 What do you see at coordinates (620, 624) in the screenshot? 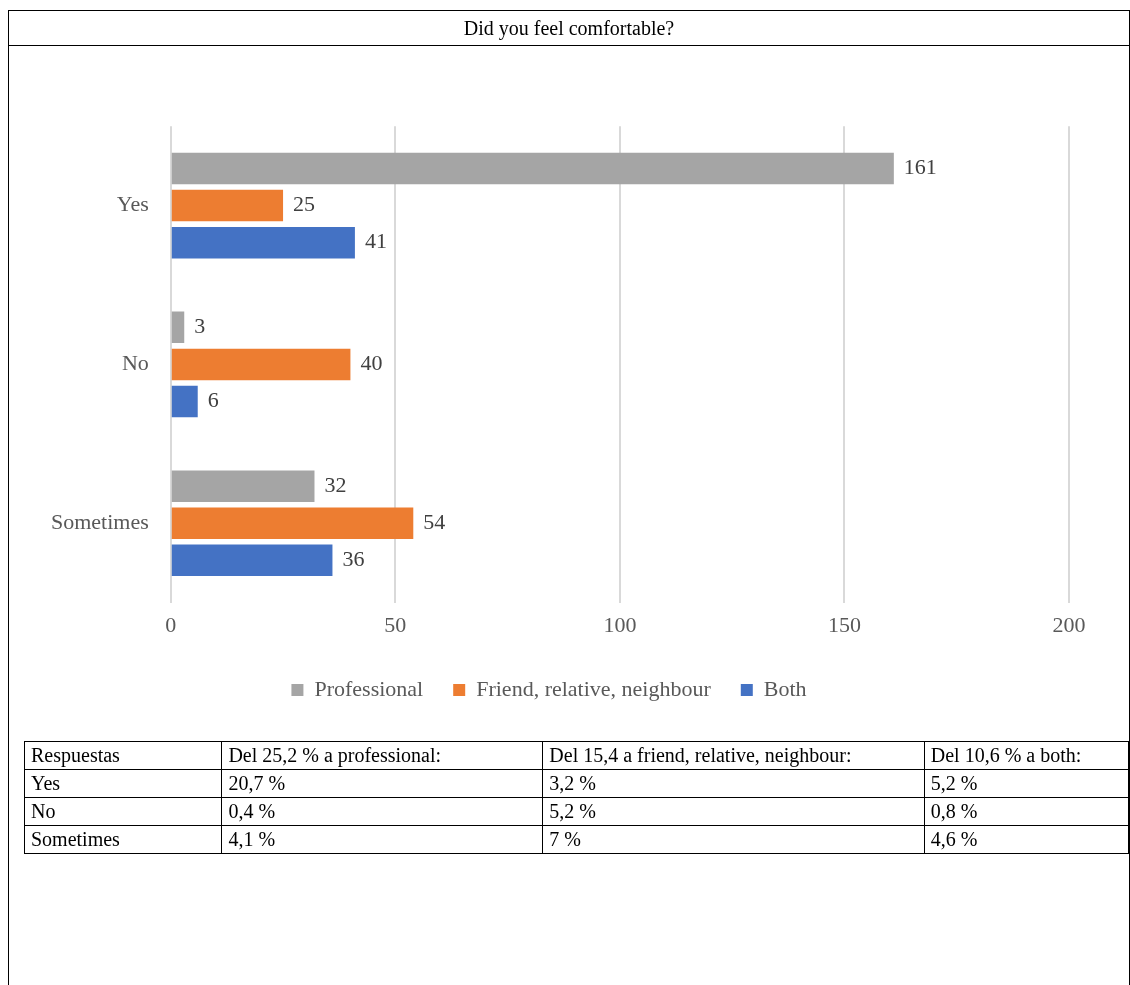
I see `x-tick-label: 100` at bounding box center [620, 624].